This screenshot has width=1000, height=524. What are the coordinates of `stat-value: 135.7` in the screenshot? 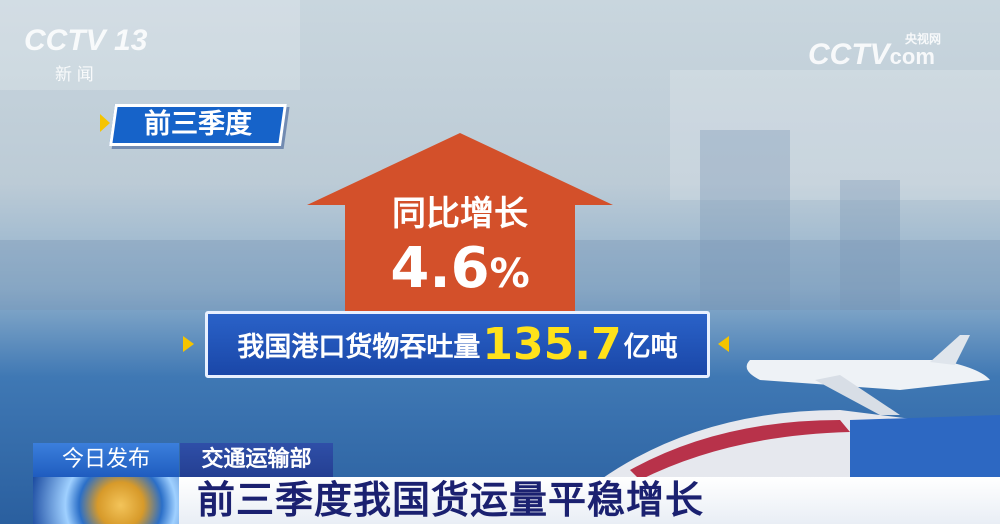 It's located at (552, 344).